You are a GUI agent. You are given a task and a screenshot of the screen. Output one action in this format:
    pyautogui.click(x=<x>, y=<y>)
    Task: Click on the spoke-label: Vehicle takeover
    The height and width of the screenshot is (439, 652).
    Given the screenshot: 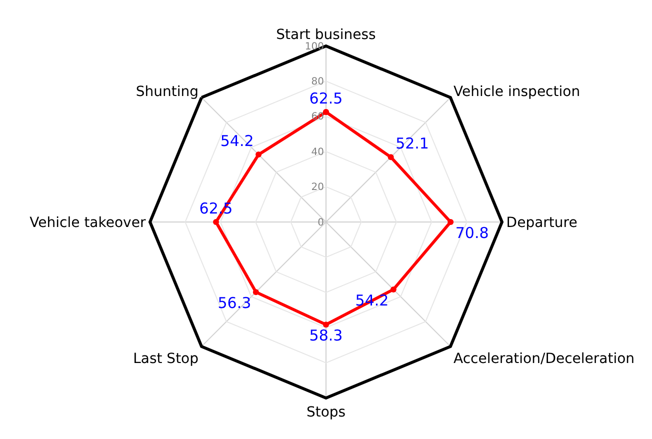 What is the action you would take?
    pyautogui.click(x=88, y=222)
    